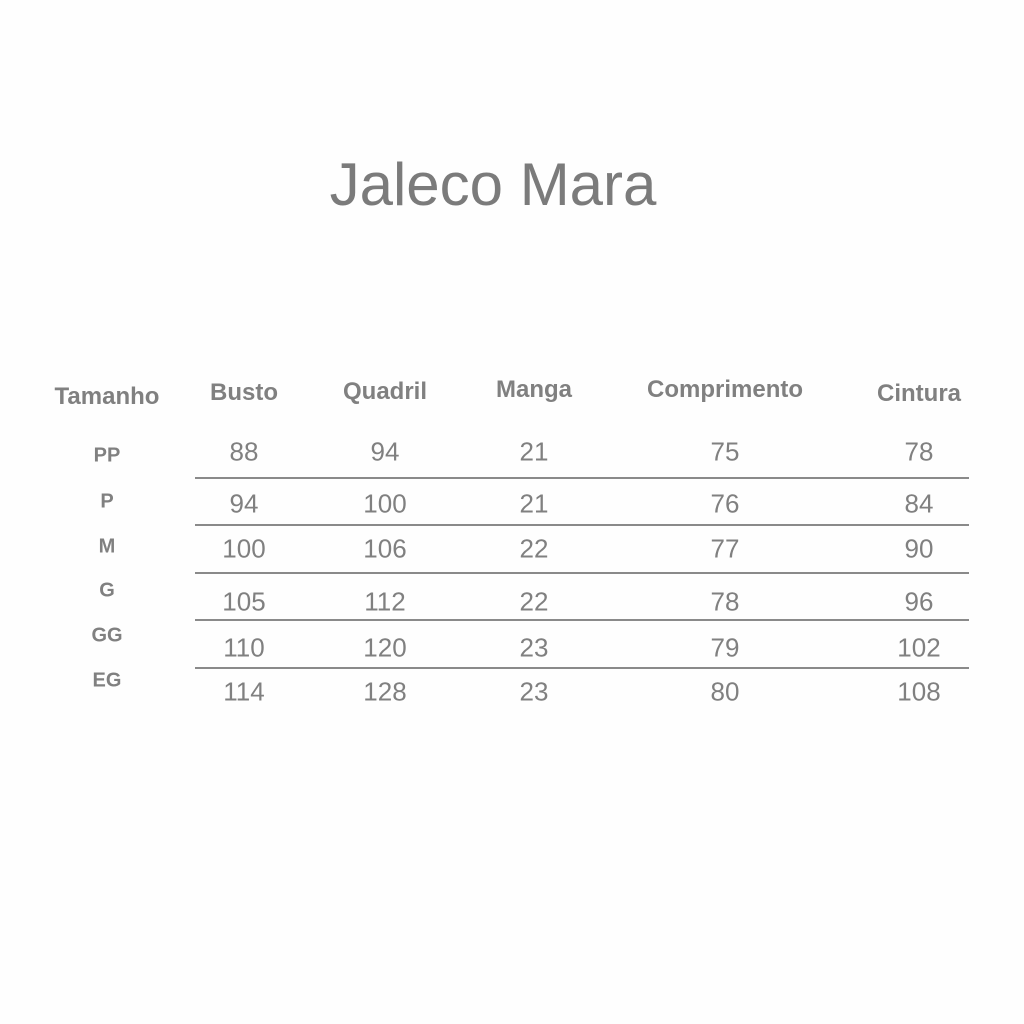 The image size is (1024, 1024). What do you see at coordinates (919, 503) in the screenshot?
I see `table-cell: 84` at bounding box center [919, 503].